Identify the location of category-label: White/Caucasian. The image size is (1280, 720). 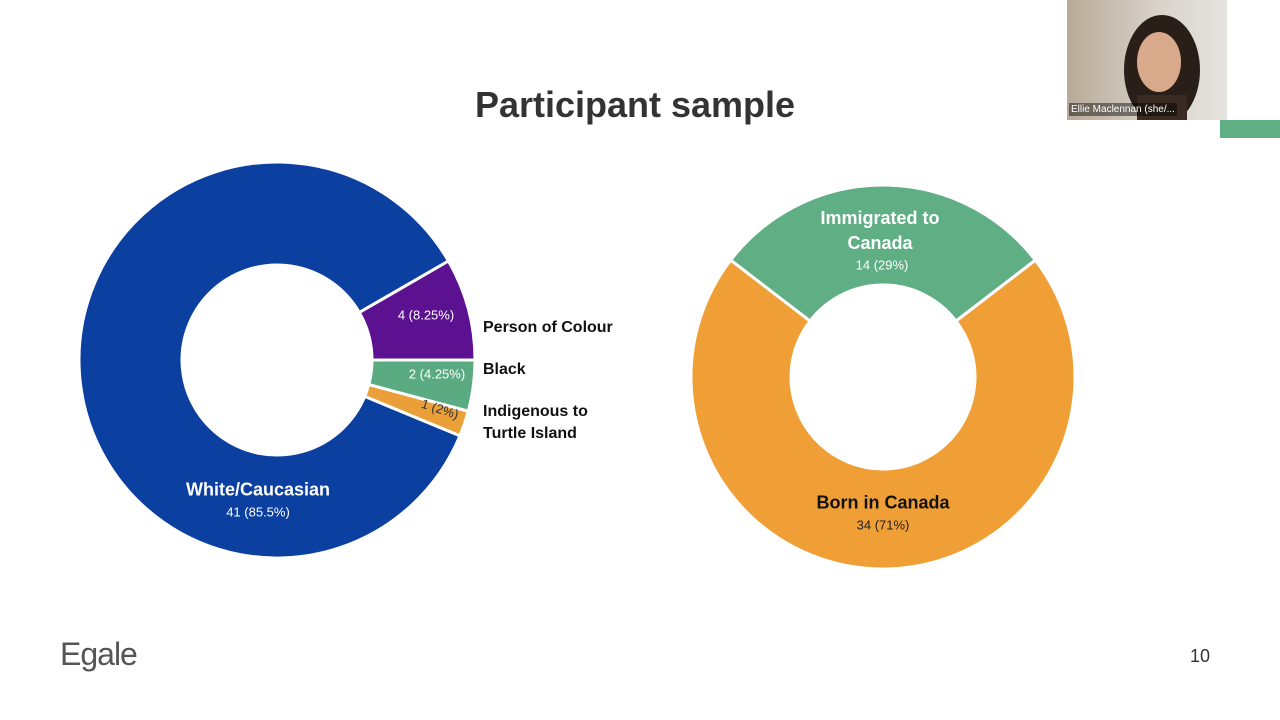
(258, 489).